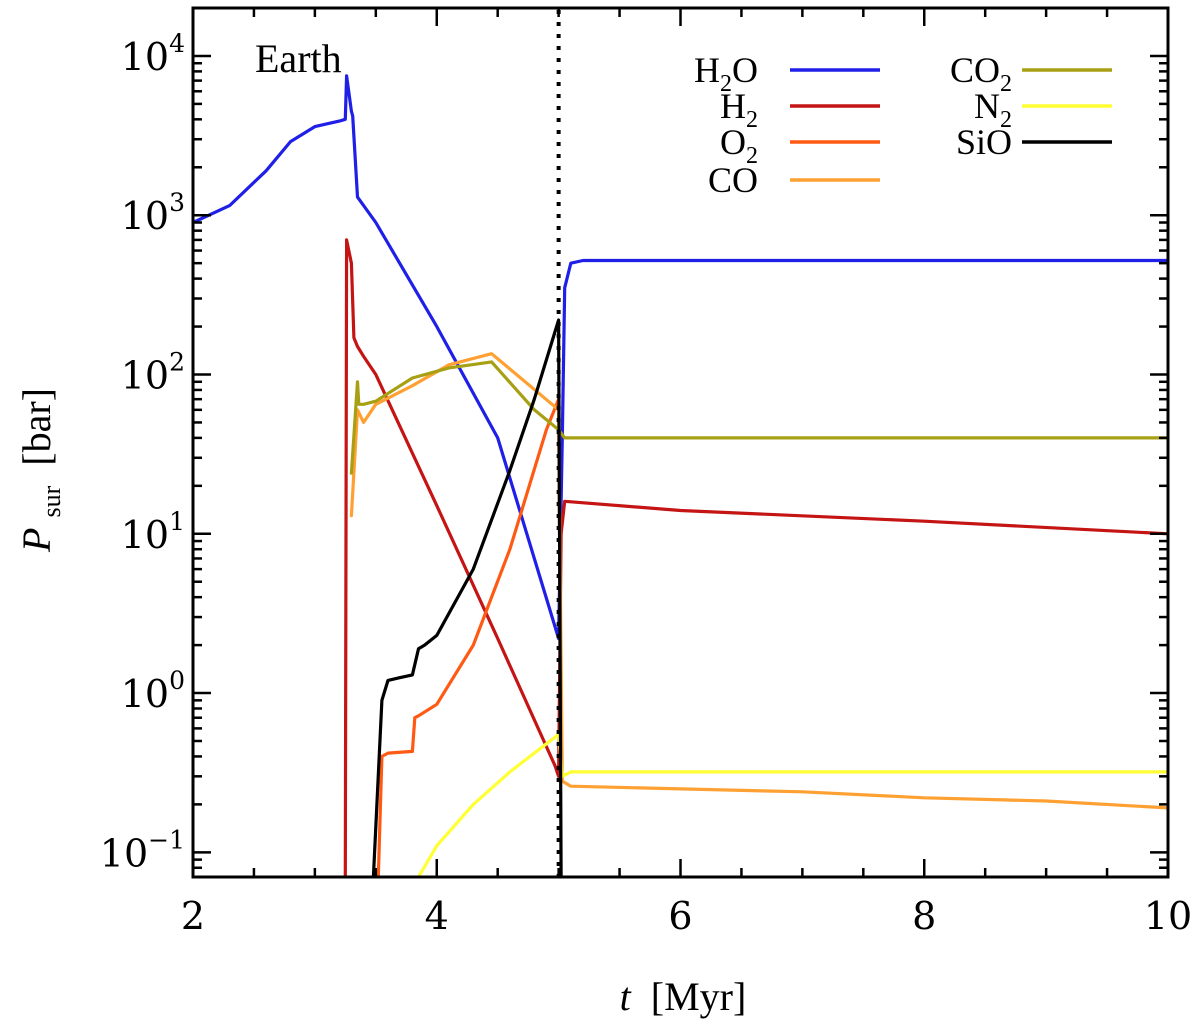  I want to click on legend-label-h2: H2, so click(739, 109).